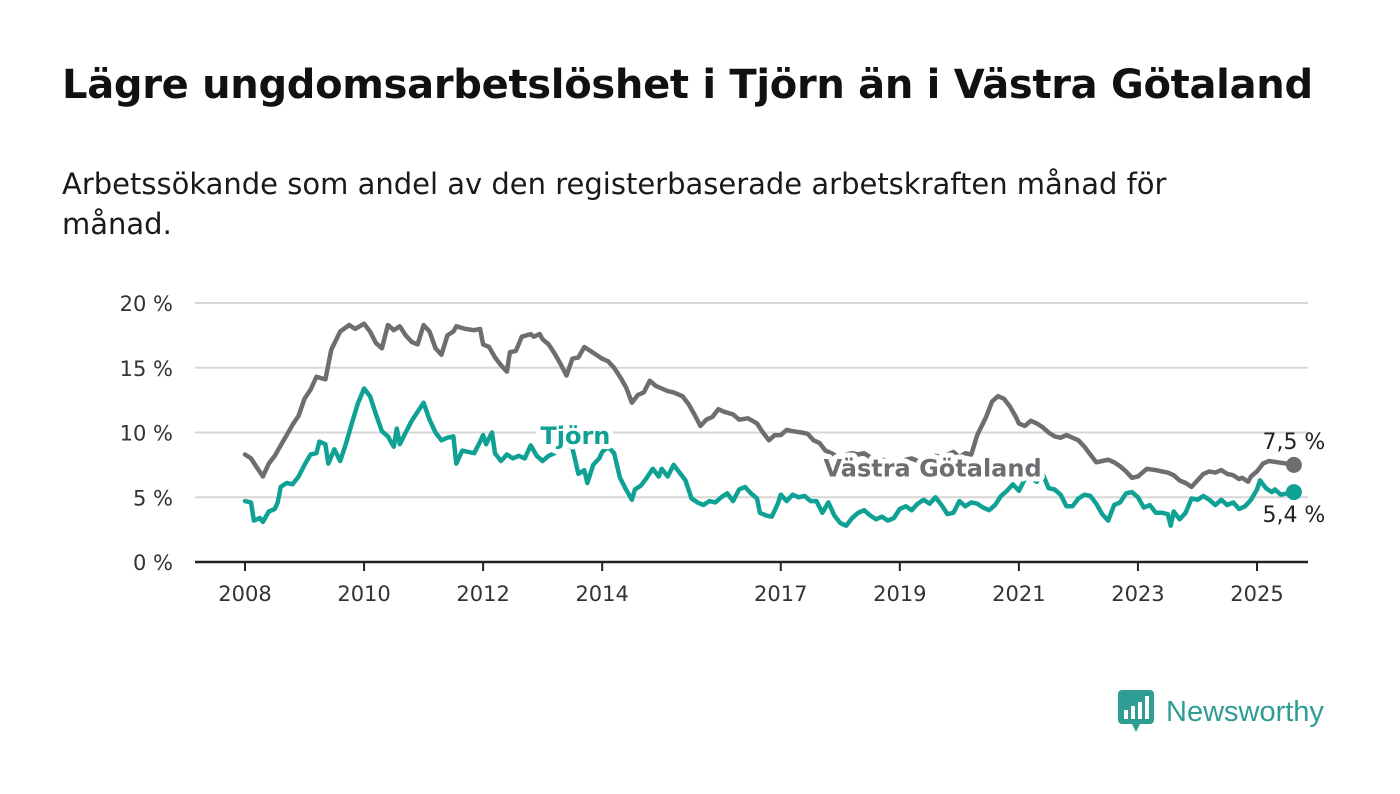  What do you see at coordinates (780, 594) in the screenshot?
I see `x-tick-label: 2017` at bounding box center [780, 594].